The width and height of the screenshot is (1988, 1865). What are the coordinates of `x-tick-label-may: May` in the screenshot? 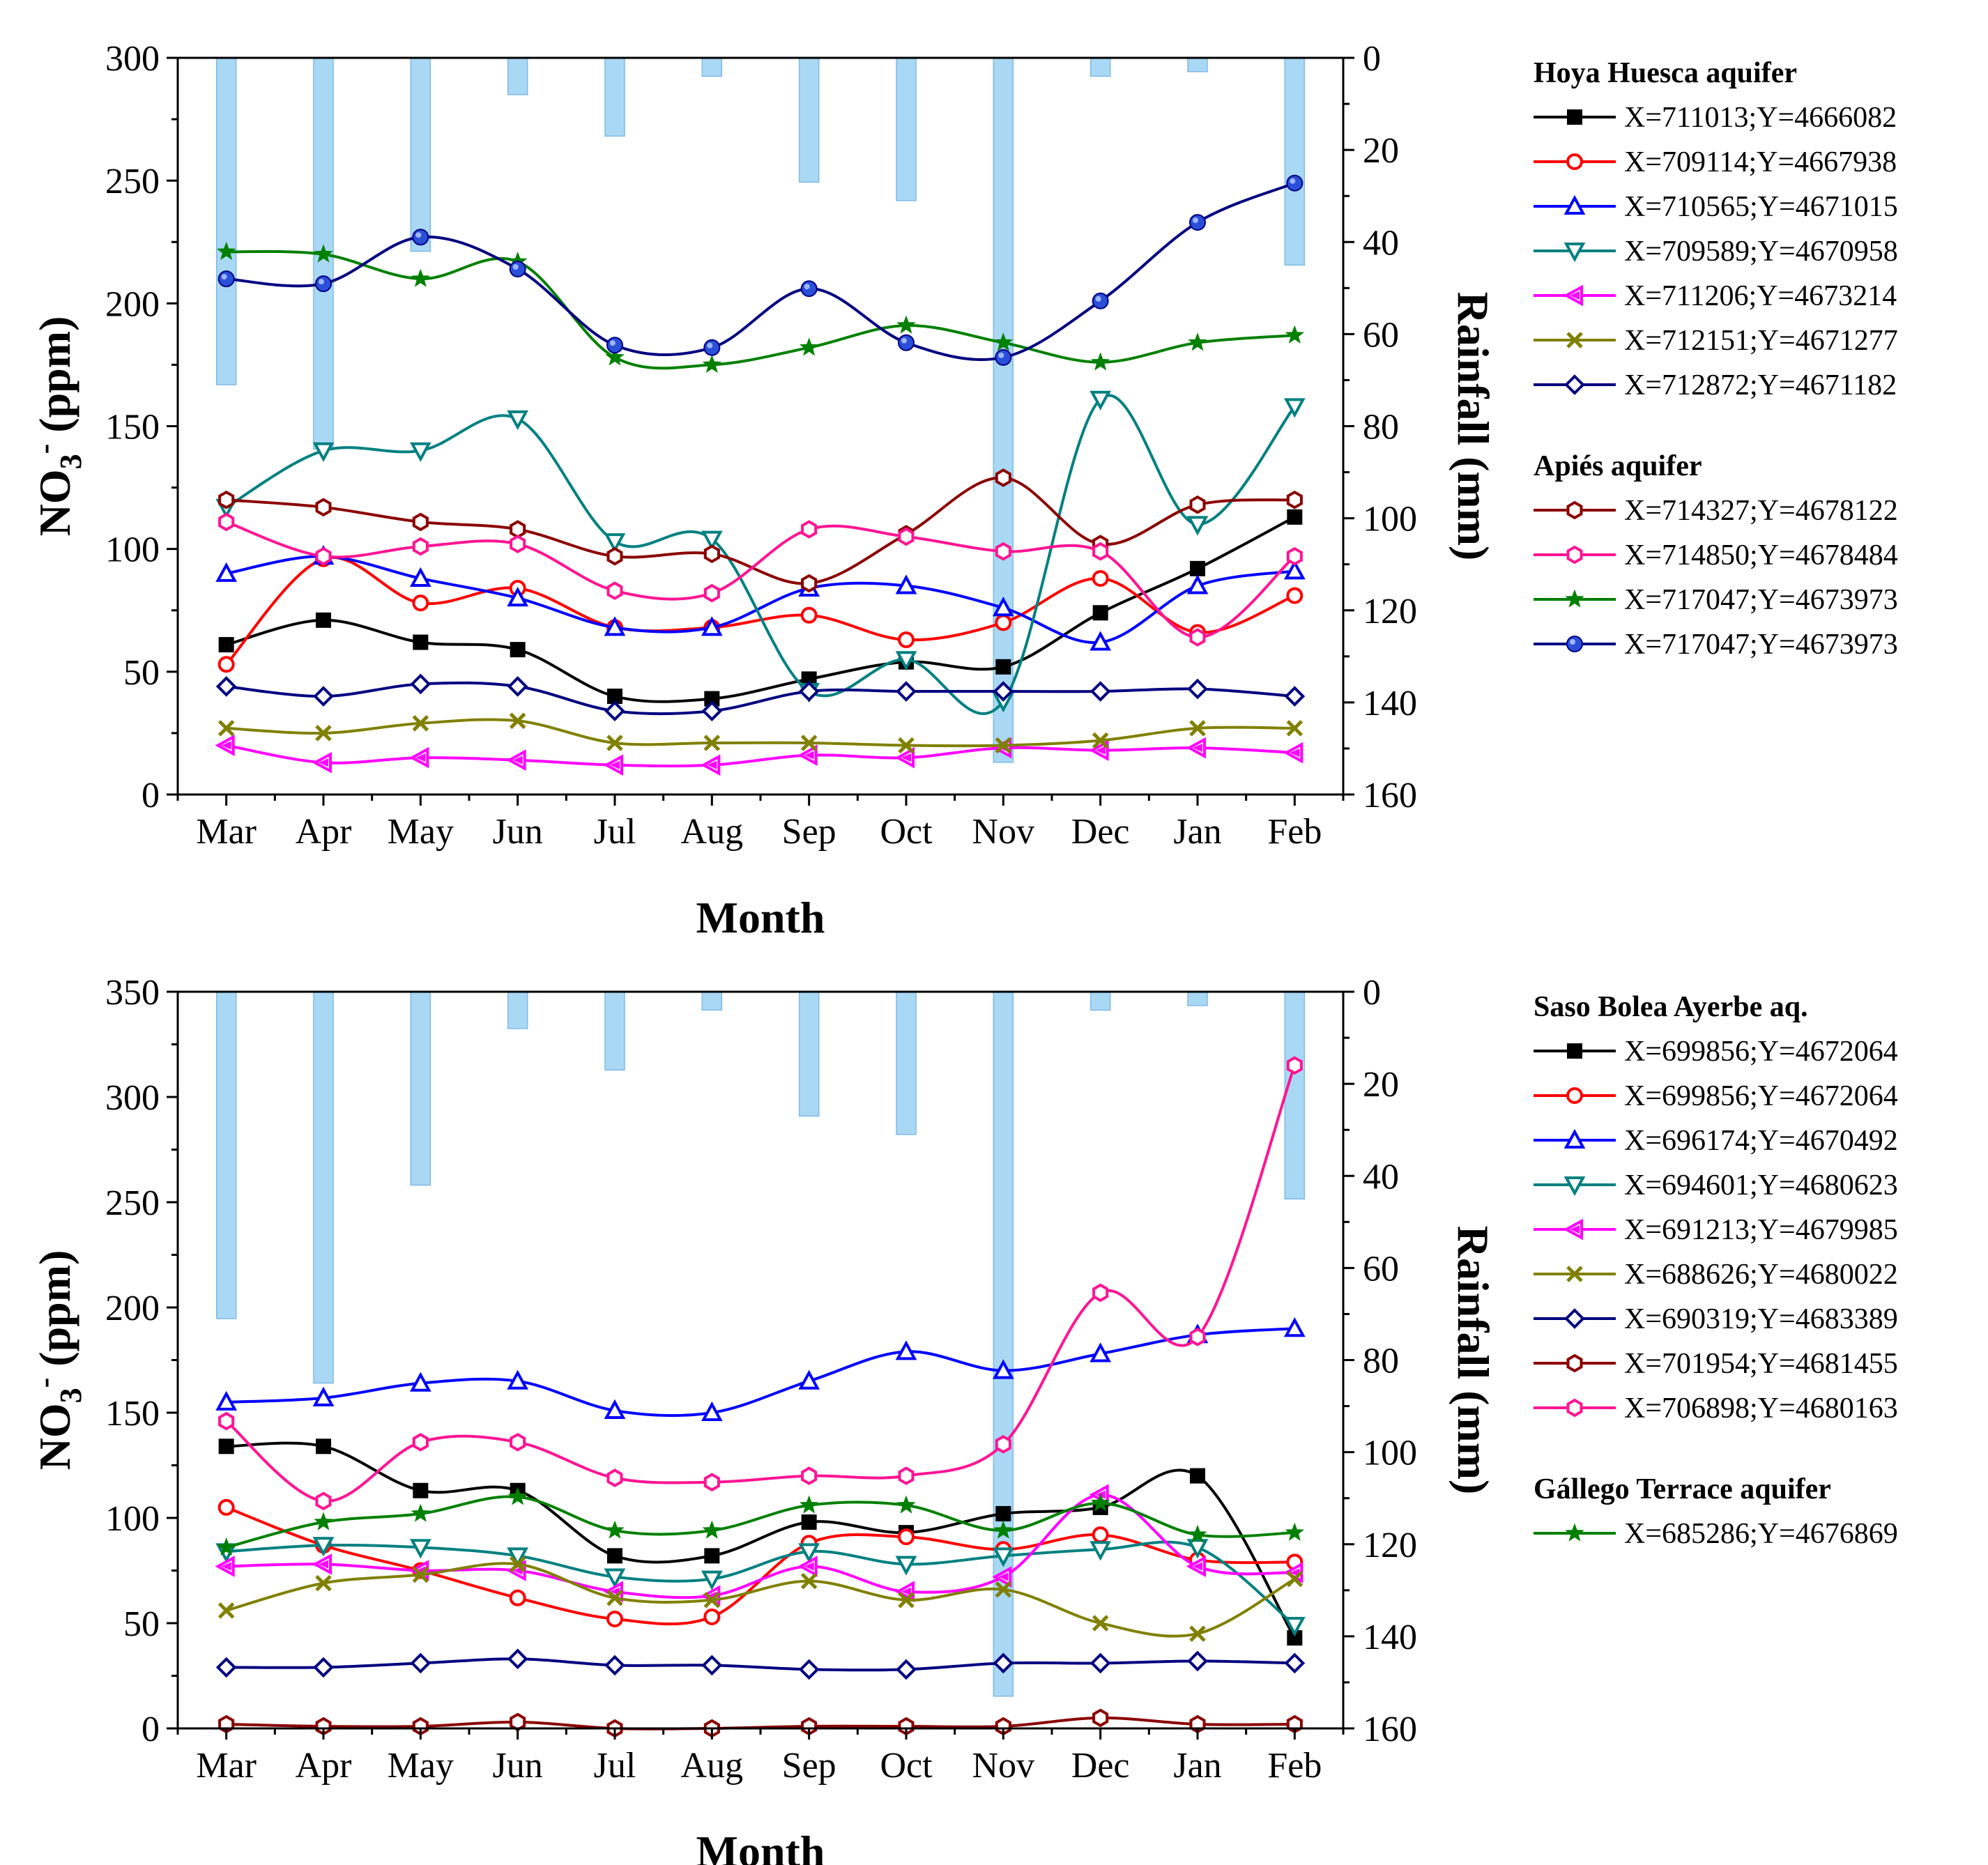 It's located at (421, 832).